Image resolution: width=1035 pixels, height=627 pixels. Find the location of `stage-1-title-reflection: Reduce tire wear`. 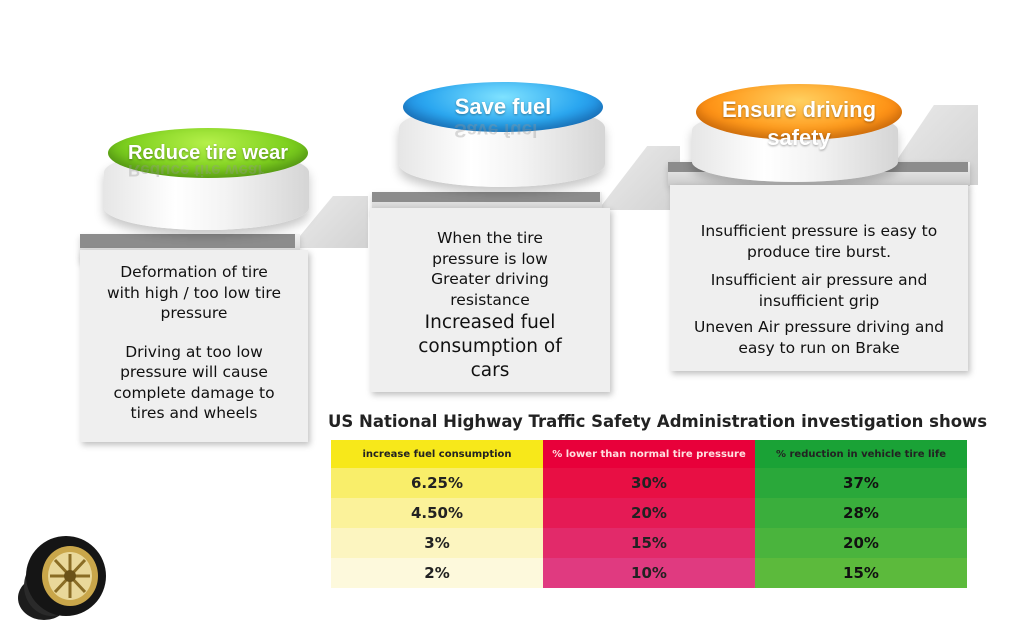

stage-1-title-reflection: Reduce tire wear is located at coordinates (196, 170).